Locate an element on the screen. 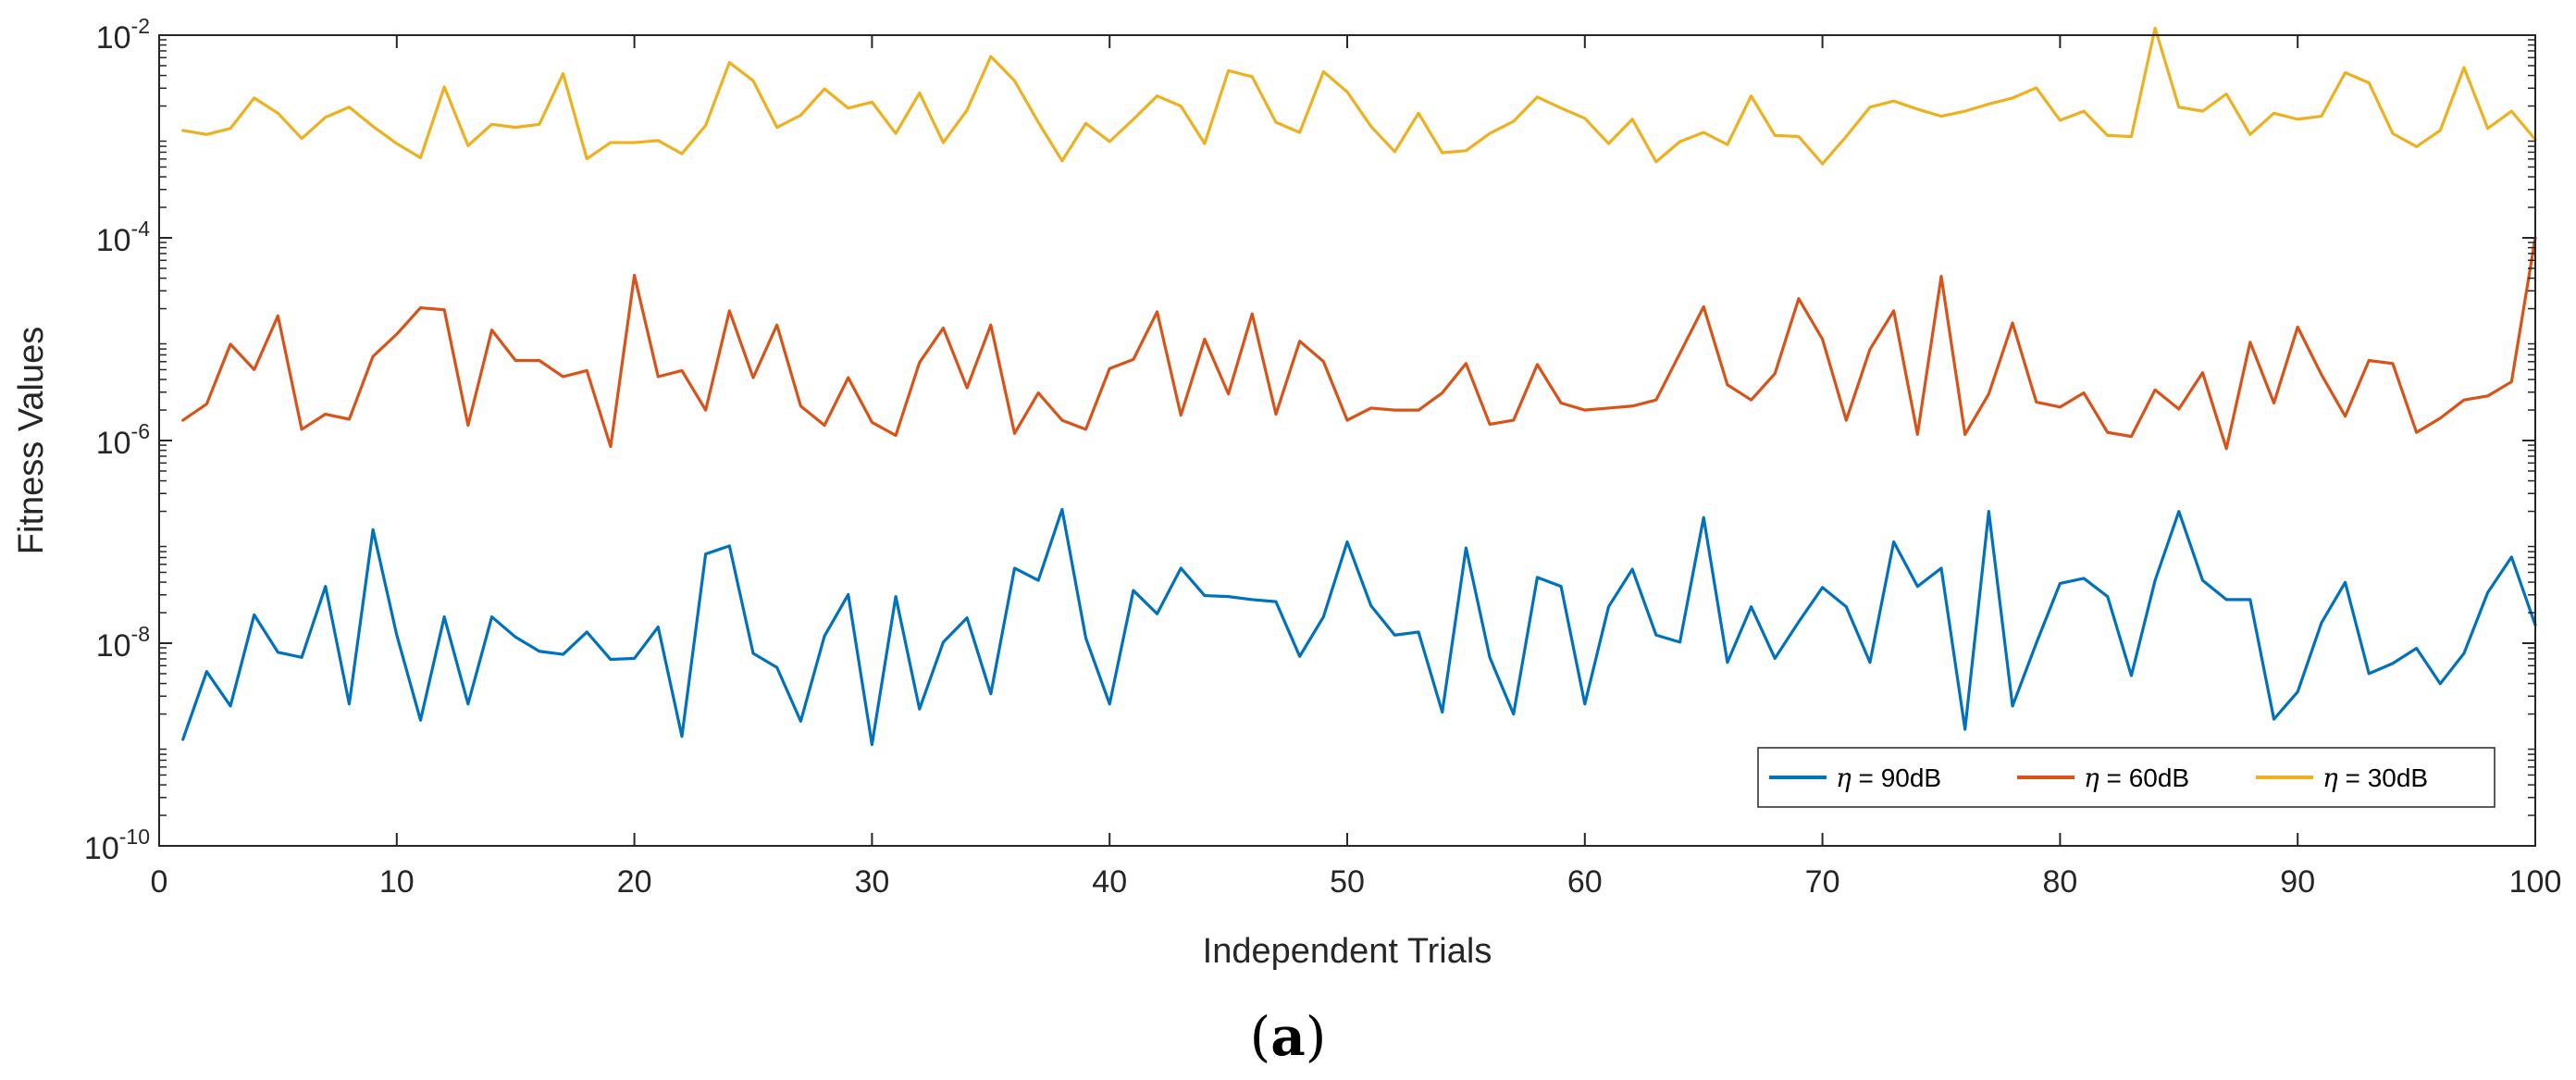 Image resolution: width=2576 pixels, height=1080 pixels. x-tick-label: 60 is located at coordinates (1585, 882).